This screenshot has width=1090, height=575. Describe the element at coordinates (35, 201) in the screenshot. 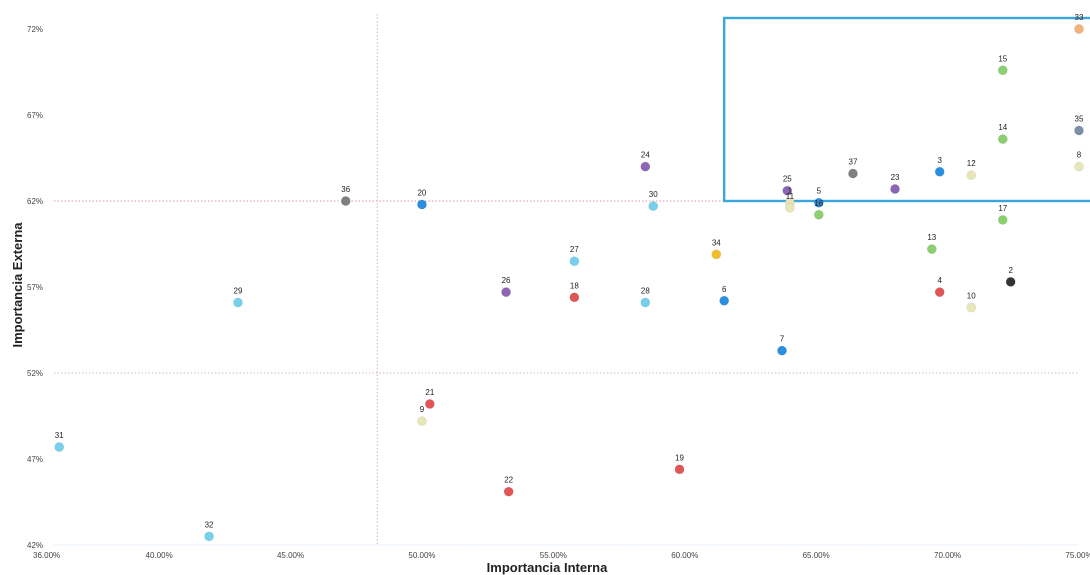

I see `y-tick-label: 62%` at that location.